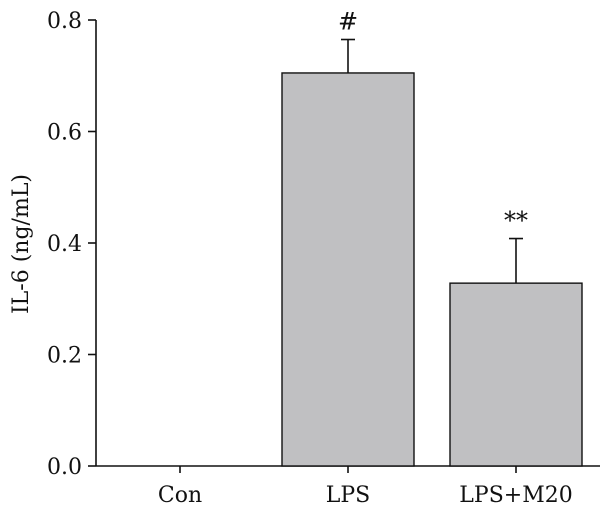  What do you see at coordinates (516, 374) in the screenshot?
I see `bar-lps-m20` at bounding box center [516, 374].